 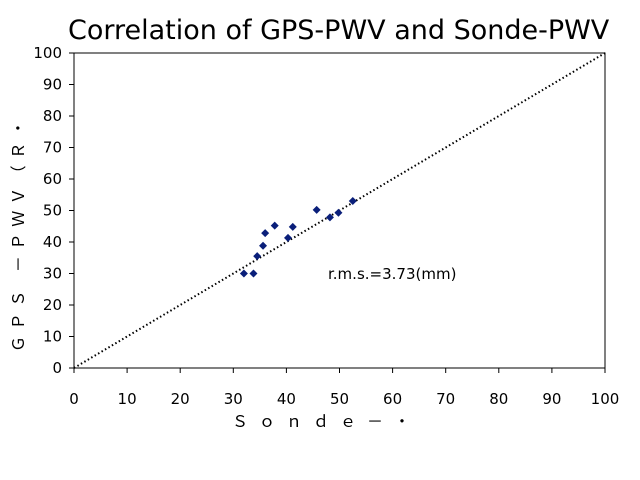 I want to click on y-tick-label: 40, so click(x=52, y=242).